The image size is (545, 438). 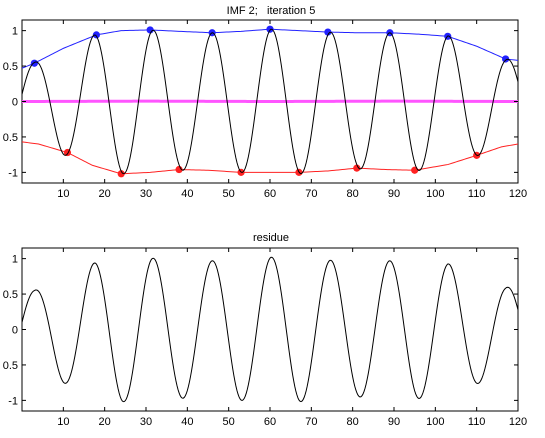 I want to click on imf-xtick-label: 90, so click(x=394, y=194).